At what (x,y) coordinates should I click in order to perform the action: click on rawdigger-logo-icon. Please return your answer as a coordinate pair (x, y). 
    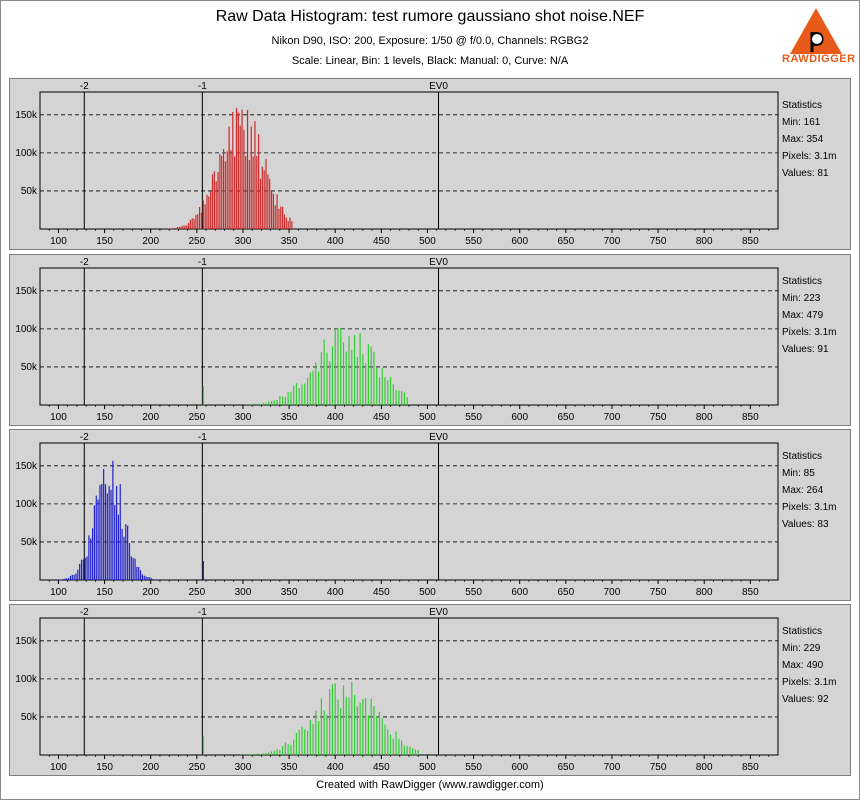
    Looking at the image, I should click on (816, 31).